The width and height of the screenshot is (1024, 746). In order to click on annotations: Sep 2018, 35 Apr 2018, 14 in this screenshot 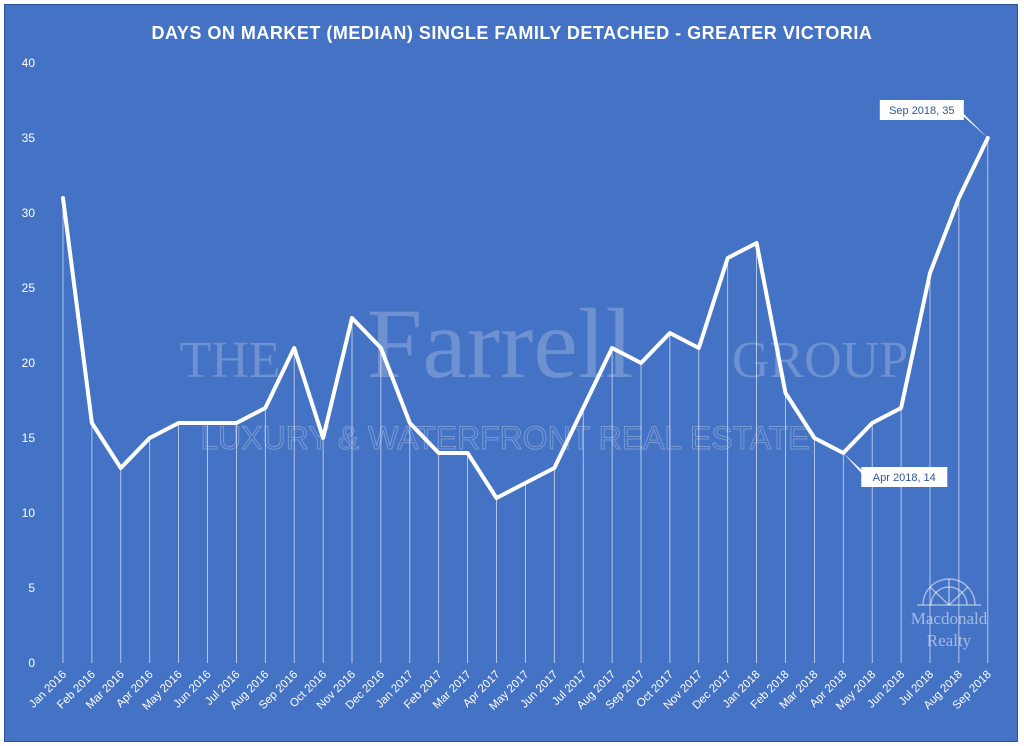, I will do `click(915, 293)`.